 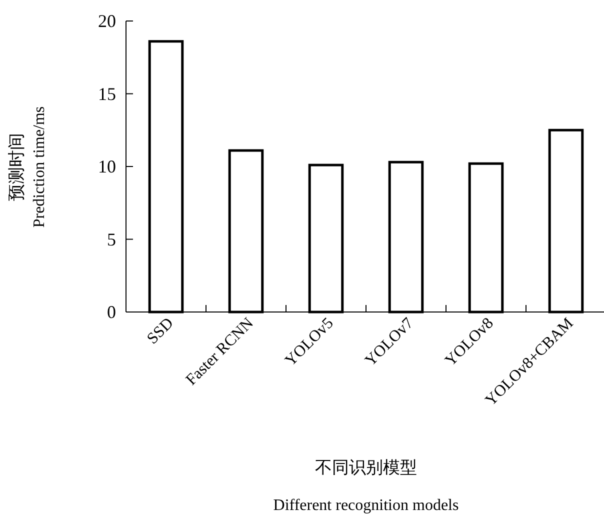 I want to click on y-axis-title: 预测时间 Prediction time/ms, so click(x=27, y=167).